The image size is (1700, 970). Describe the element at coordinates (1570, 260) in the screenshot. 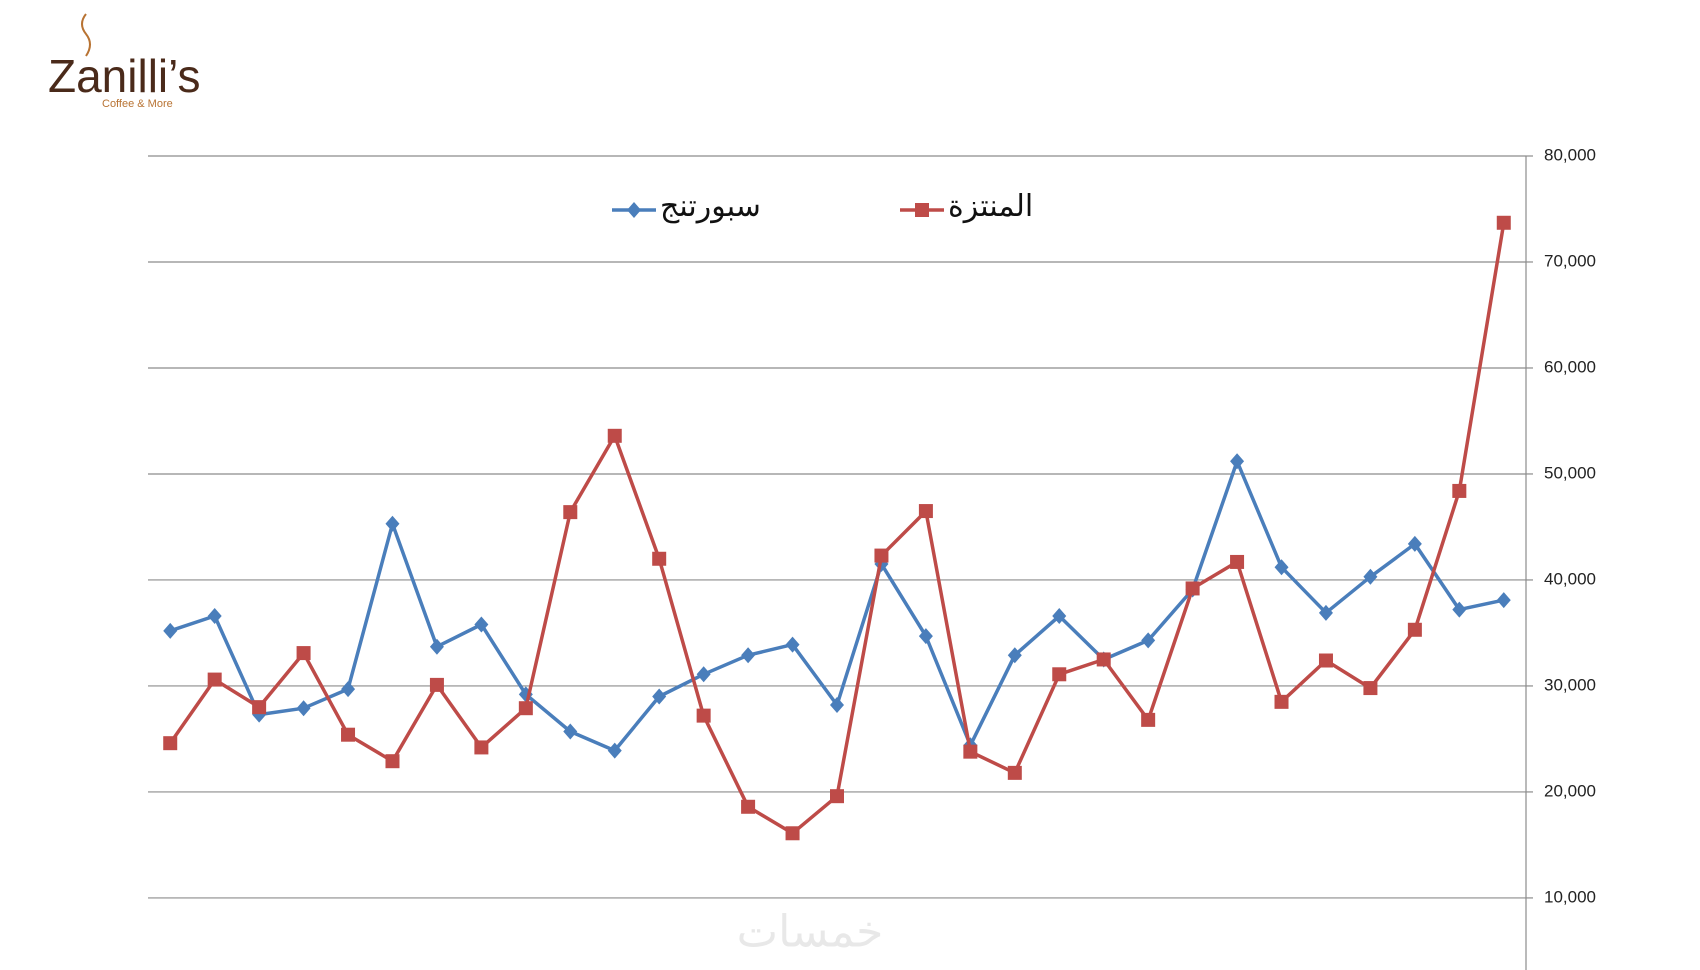

I see `y-tick-label: 70,000` at that location.